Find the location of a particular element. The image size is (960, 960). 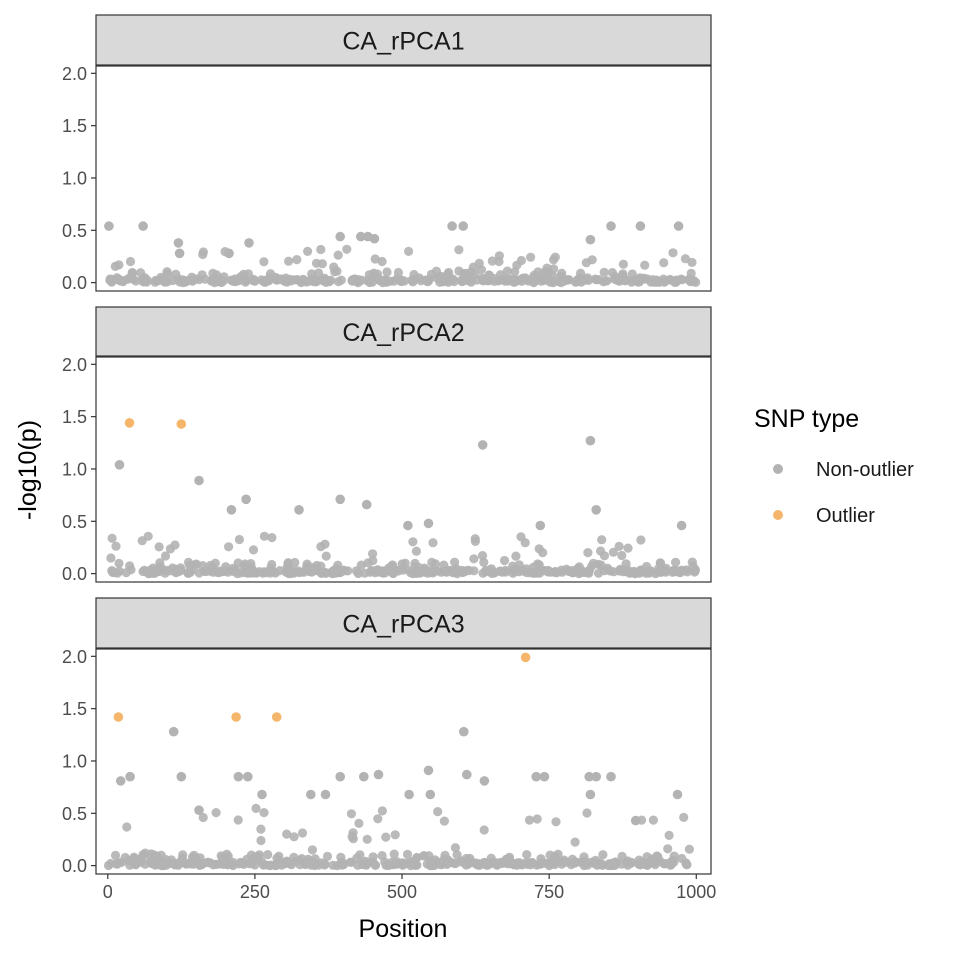

x-tick-label: 0 is located at coordinates (108, 892).